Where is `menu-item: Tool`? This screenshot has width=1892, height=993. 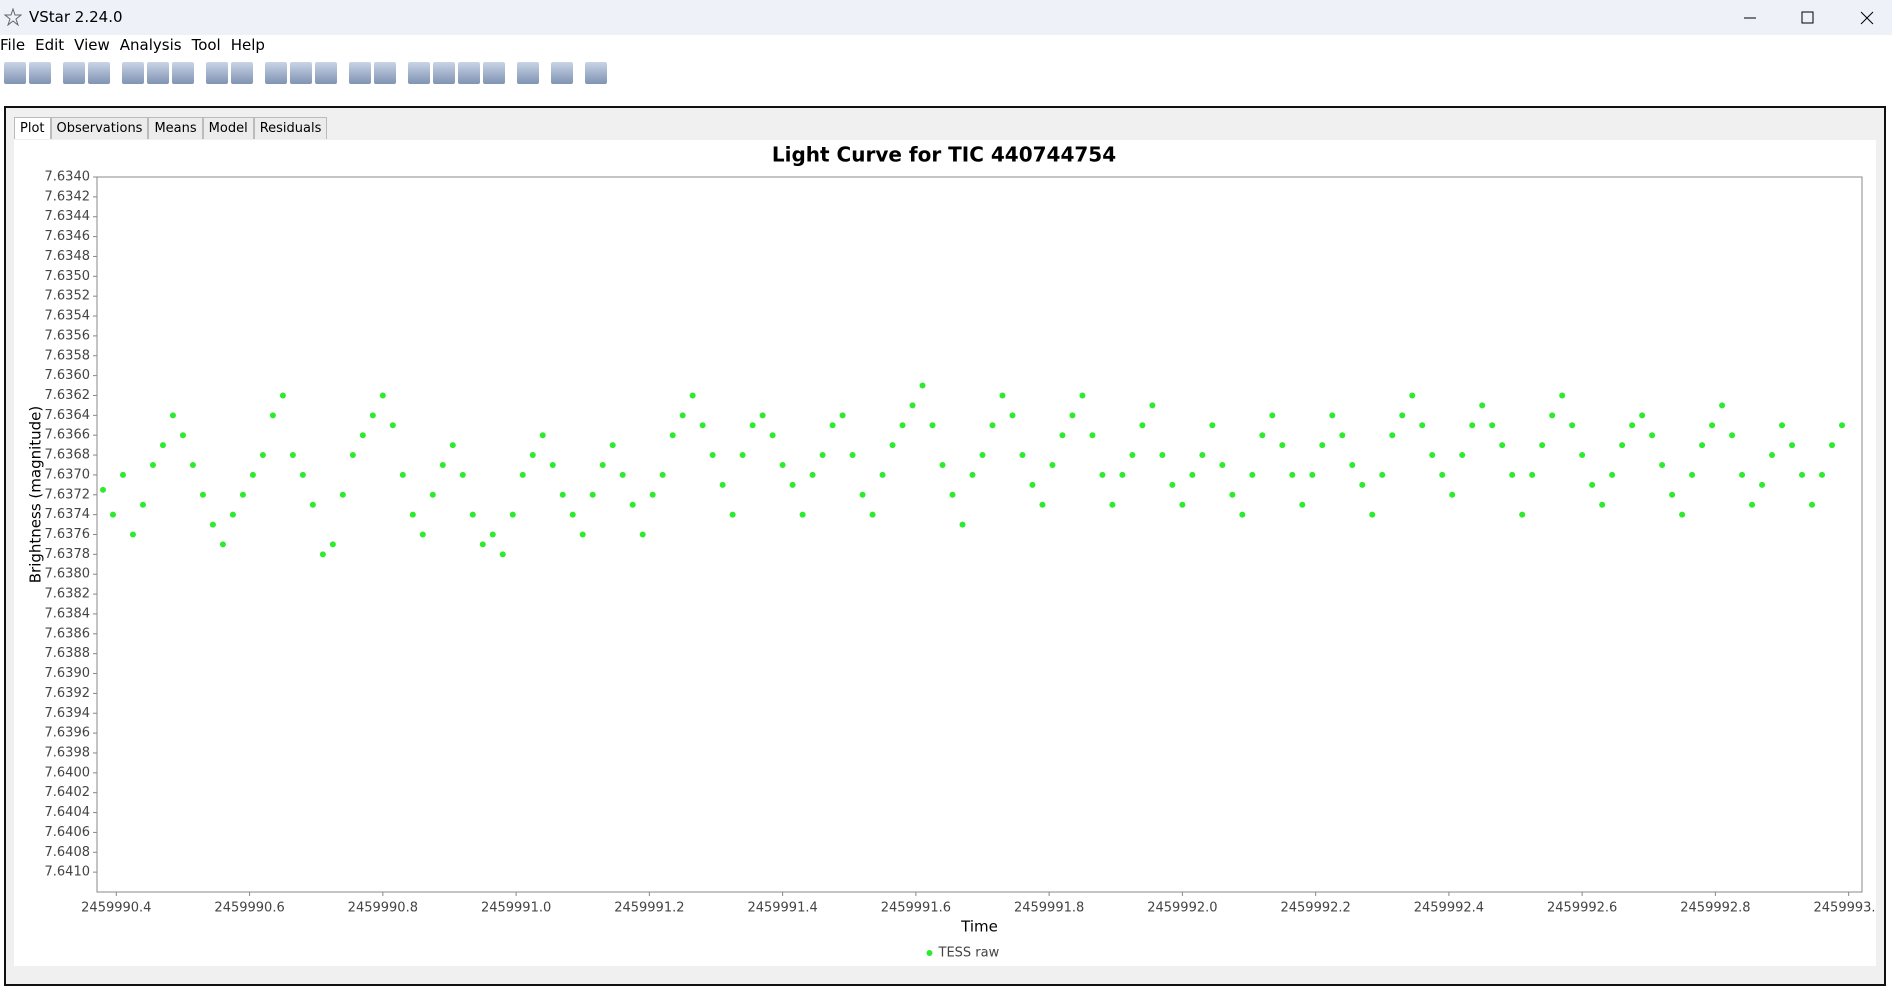
menu-item: Tool is located at coordinates (206, 45).